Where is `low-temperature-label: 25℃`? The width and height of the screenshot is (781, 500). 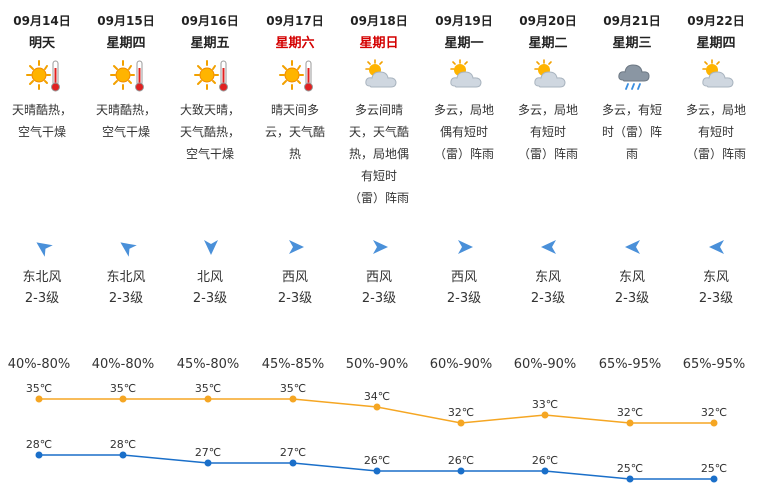
low-temperature-label: 25℃ is located at coordinates (630, 468).